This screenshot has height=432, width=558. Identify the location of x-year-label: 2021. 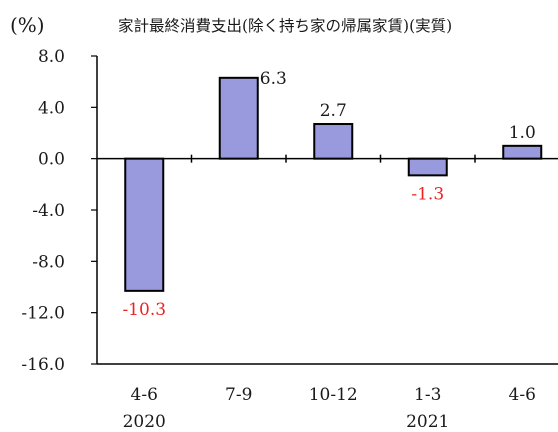
(427, 422).